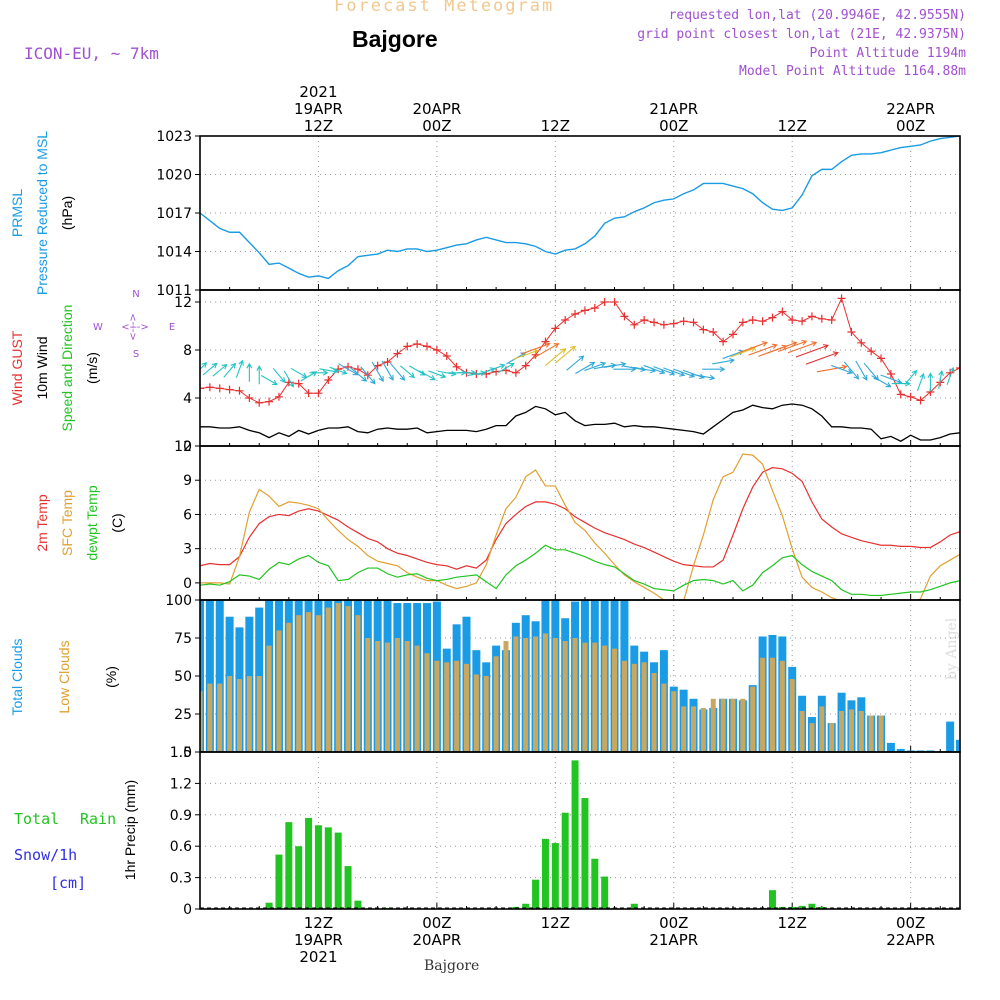 This screenshot has height=1000, width=1000. Describe the element at coordinates (910, 940) in the screenshot. I see `bottom-axis-label: 22APR` at that location.